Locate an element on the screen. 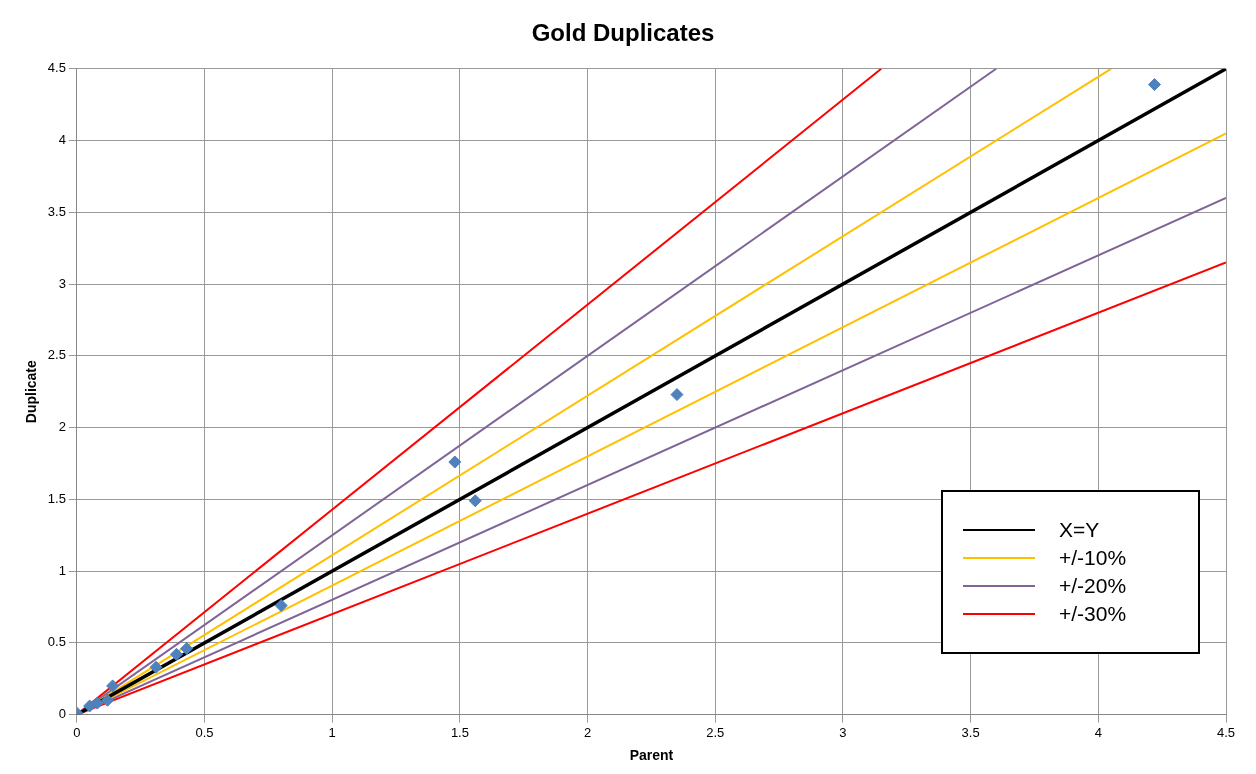 Image resolution: width=1256 pixels, height=774 pixels. y-tick-label: 3.5 is located at coordinates (56, 211).